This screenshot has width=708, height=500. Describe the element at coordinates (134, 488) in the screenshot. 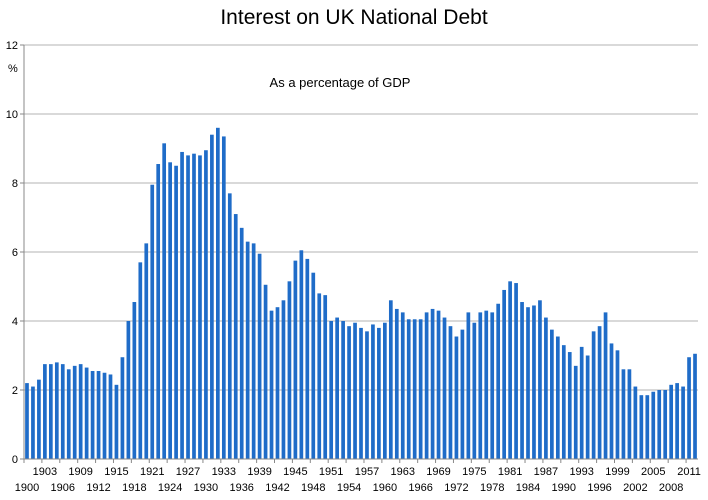

I see `x-tick-label: 1918` at that location.